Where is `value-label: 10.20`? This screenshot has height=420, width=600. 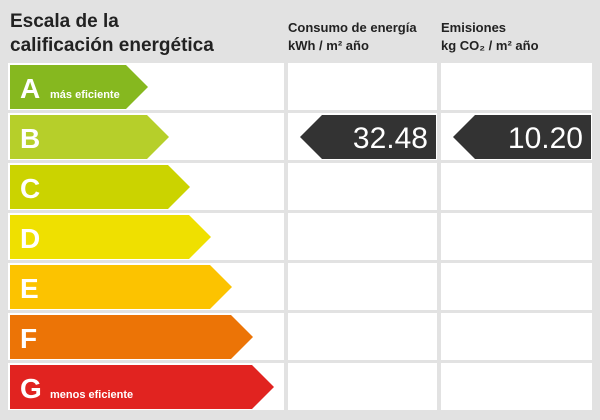
value-label: 10.20 is located at coordinates (545, 138).